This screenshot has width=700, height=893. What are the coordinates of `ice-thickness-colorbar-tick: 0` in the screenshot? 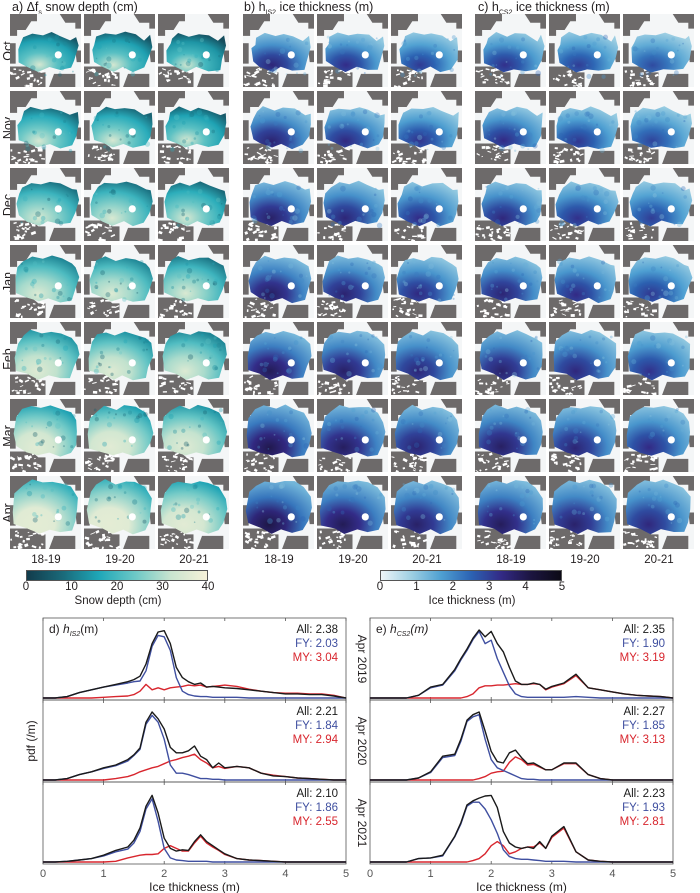 It's located at (380, 587).